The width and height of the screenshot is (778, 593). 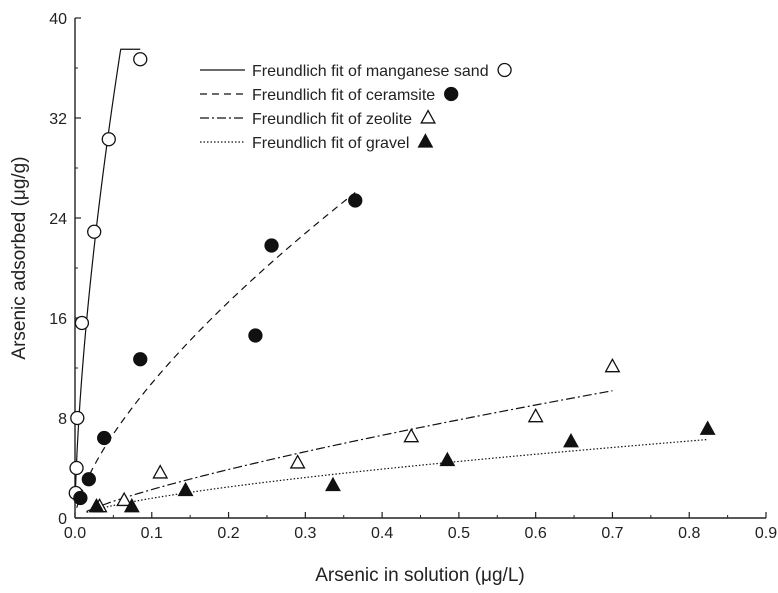 What do you see at coordinates (58, 19) in the screenshot?
I see `y-tick-label: 40` at bounding box center [58, 19].